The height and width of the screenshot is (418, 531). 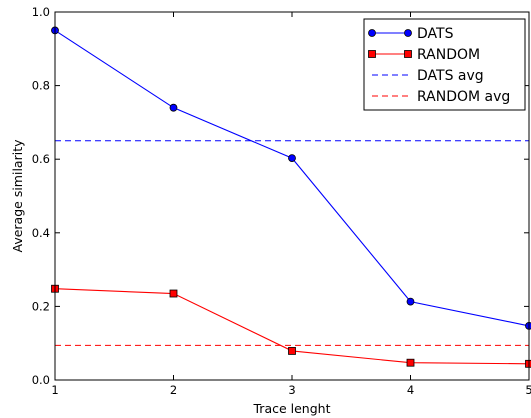 I want to click on y-tick-label: 0.2, so click(x=41, y=306).